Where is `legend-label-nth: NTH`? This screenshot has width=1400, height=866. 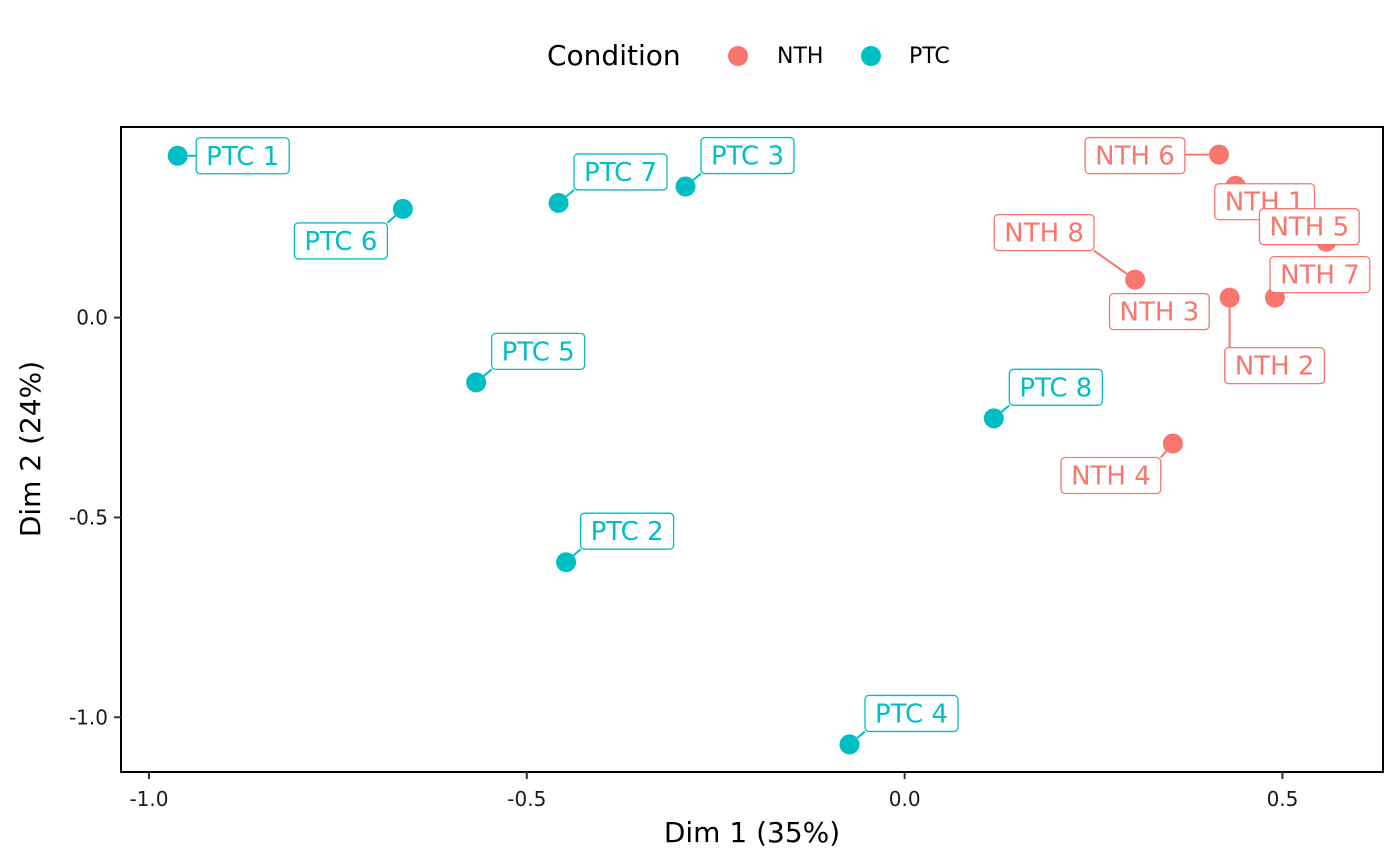 legend-label-nth: NTH is located at coordinates (800, 56).